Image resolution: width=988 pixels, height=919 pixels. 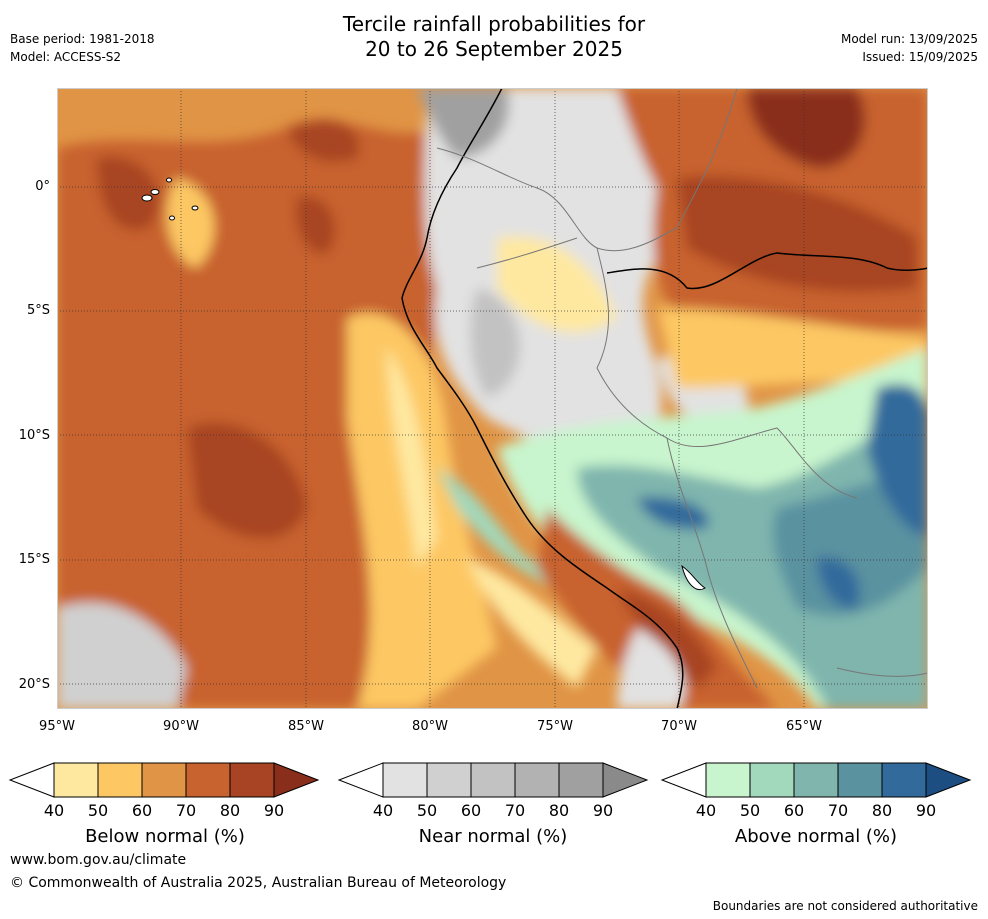 I want to click on lat-label-20s: 20°S, so click(x=34, y=684).